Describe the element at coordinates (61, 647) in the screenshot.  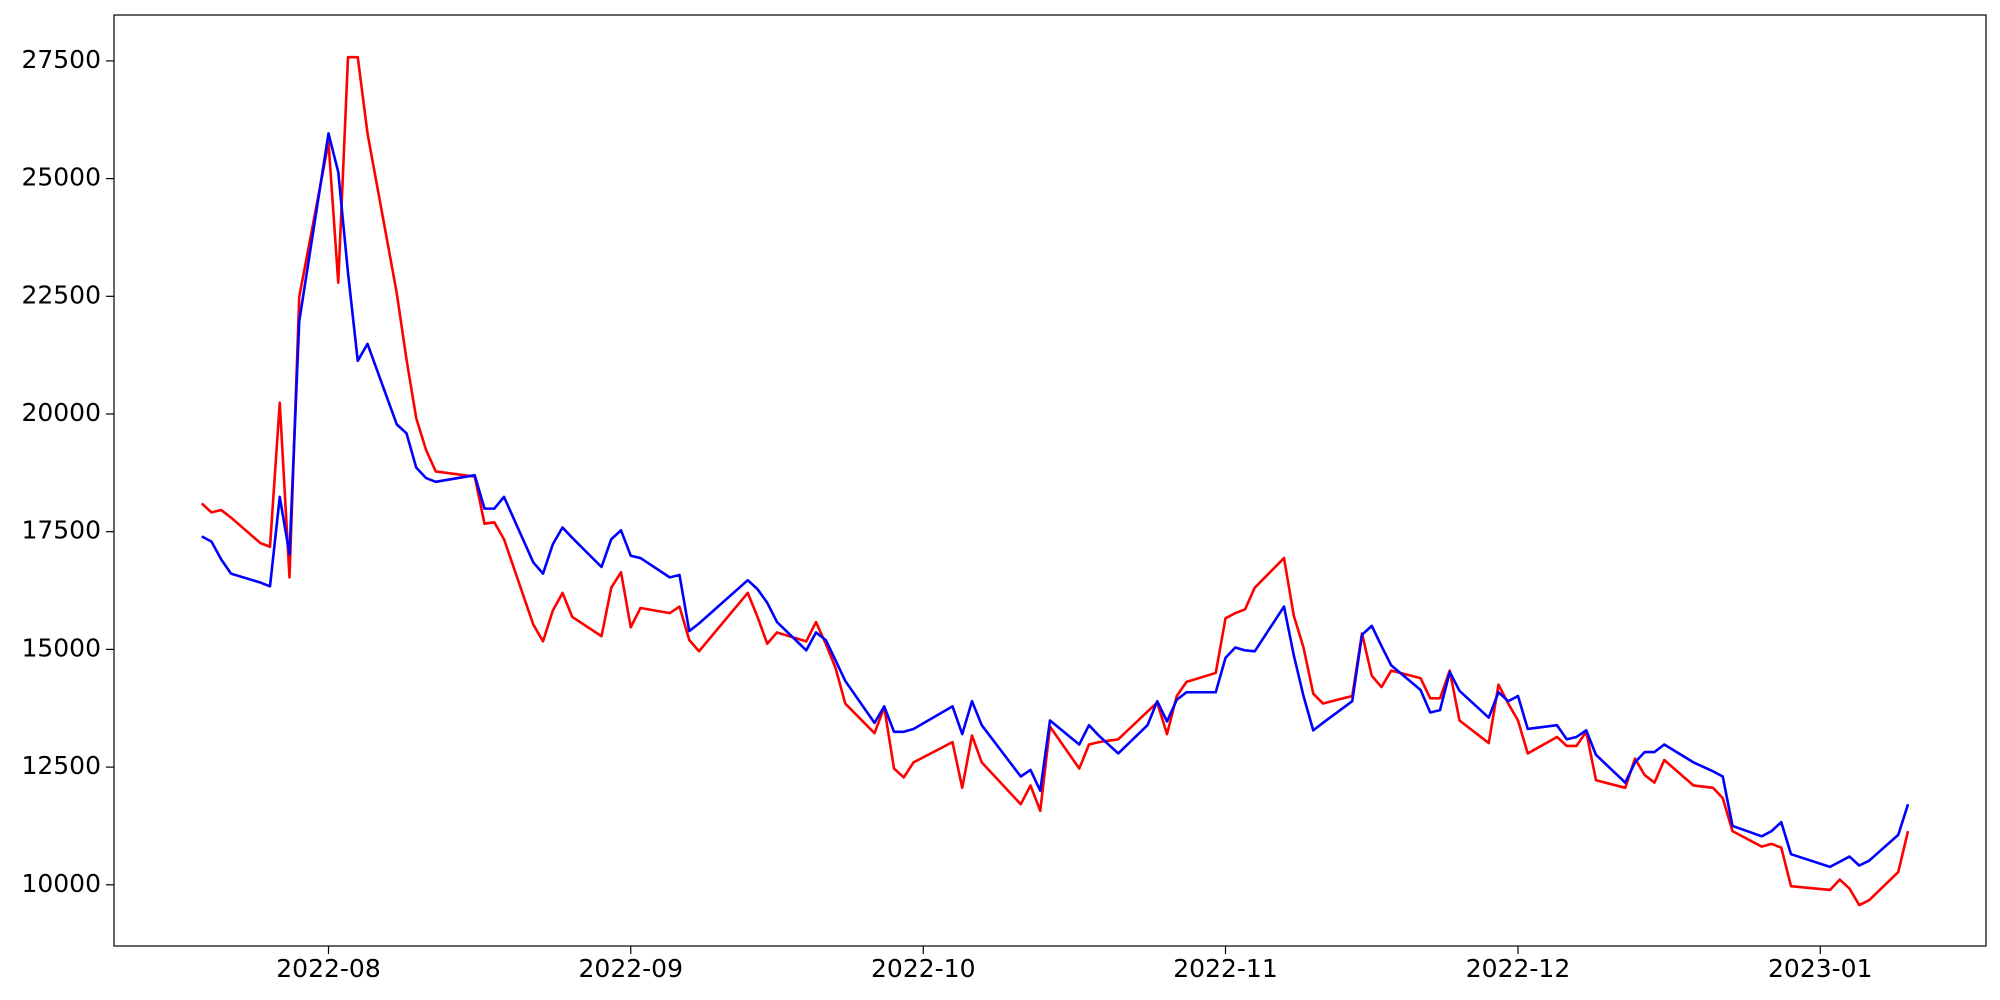
I see `y-tick-label: 15000` at that location.